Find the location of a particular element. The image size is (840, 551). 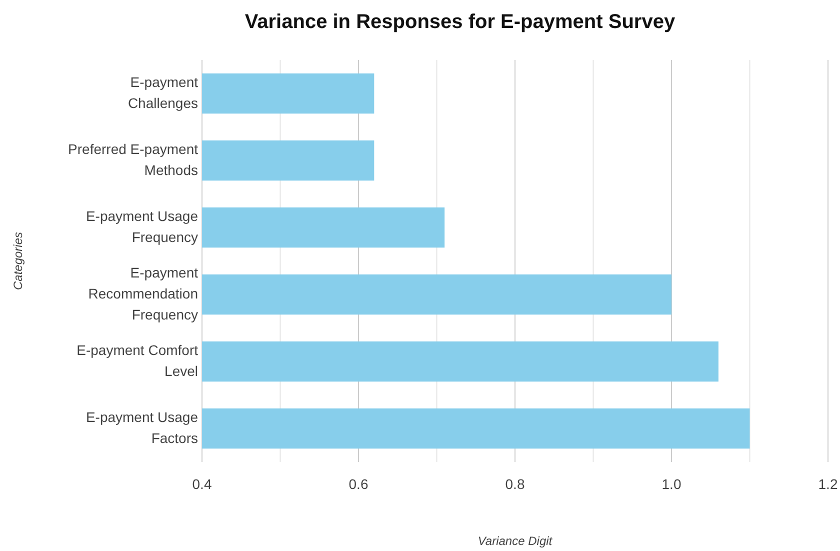

y-axis-title: Categories is located at coordinates (18, 261).